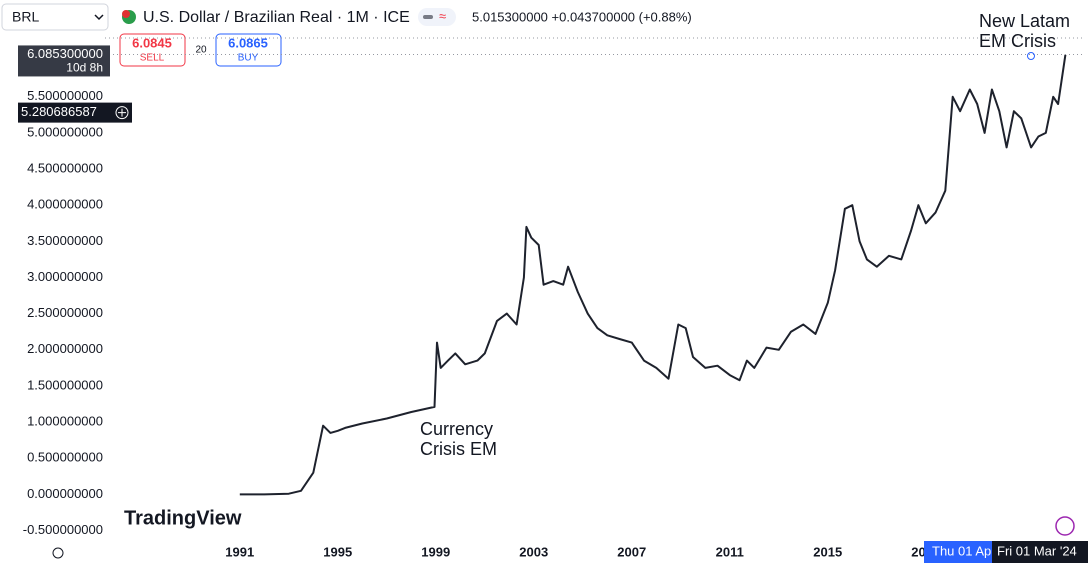  What do you see at coordinates (65, 384) in the screenshot?
I see `y-tick-label: 1.500000000` at bounding box center [65, 384].